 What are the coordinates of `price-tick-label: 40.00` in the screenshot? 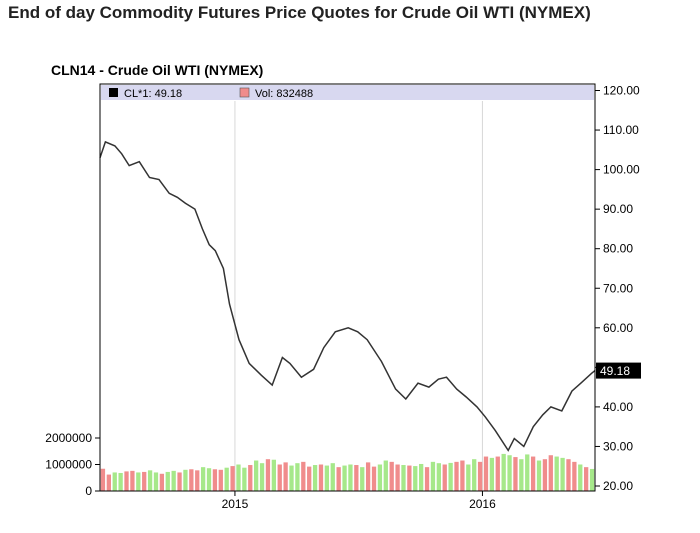 It's located at (618, 407).